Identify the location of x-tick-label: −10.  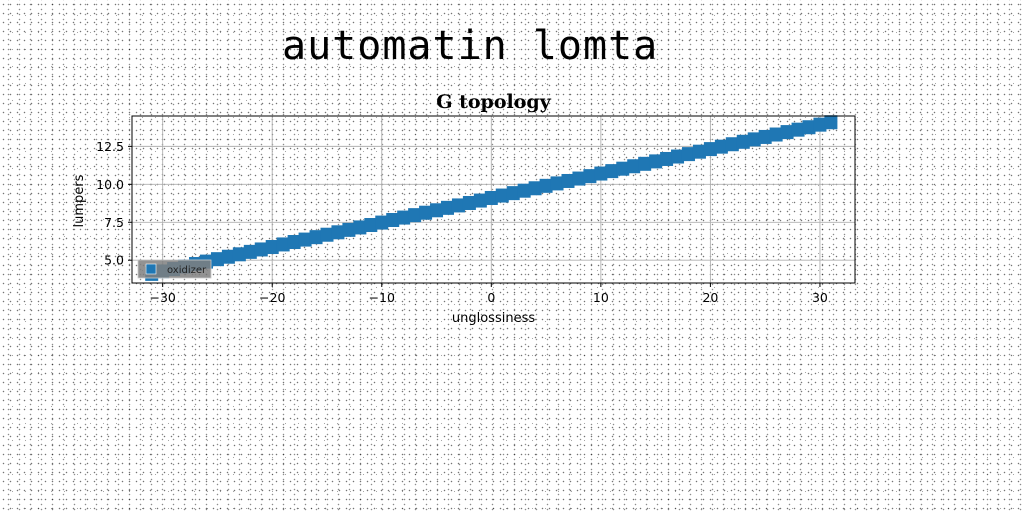
(382, 297).